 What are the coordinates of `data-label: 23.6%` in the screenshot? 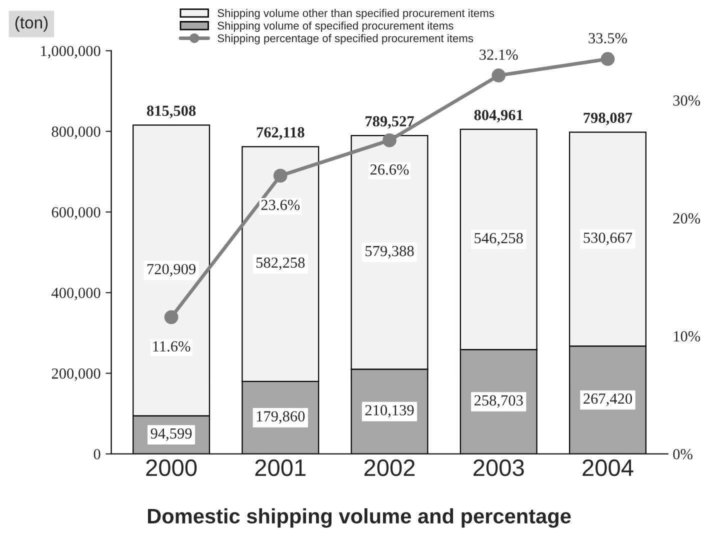 It's located at (280, 205).